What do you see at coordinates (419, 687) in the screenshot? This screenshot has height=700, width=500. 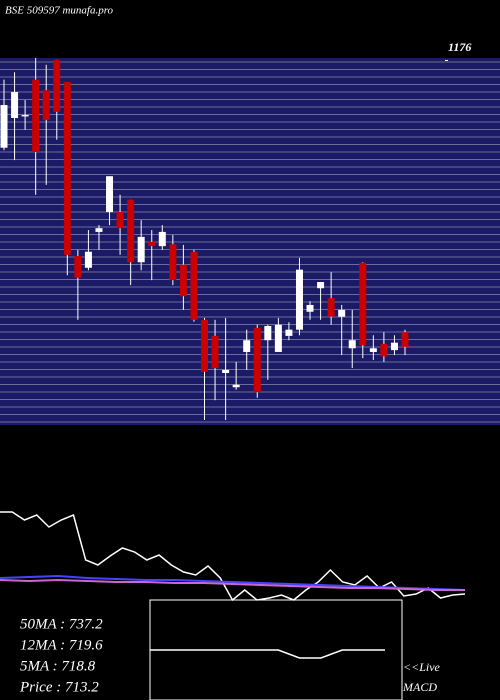 I see `macd-label: MACD` at bounding box center [419, 687].